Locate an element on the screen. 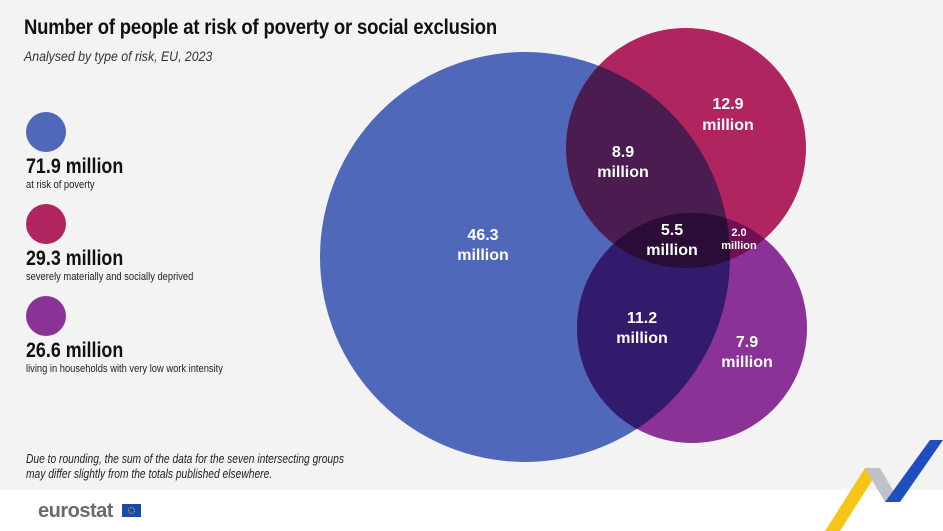  legend-value: 29.3 million is located at coordinates (75, 258).